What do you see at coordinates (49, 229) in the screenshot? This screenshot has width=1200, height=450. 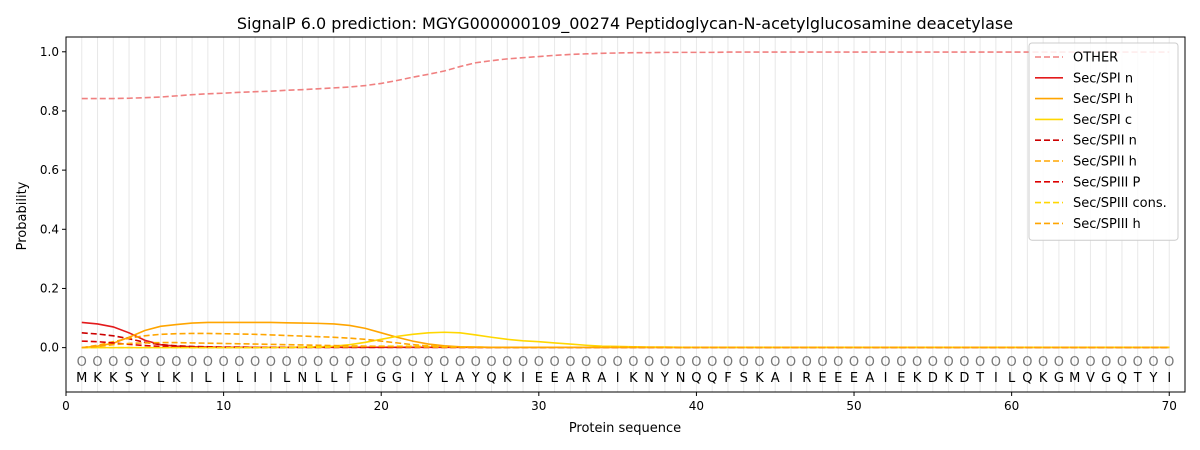 I see `y-tick-label: 0.4` at bounding box center [49, 229].